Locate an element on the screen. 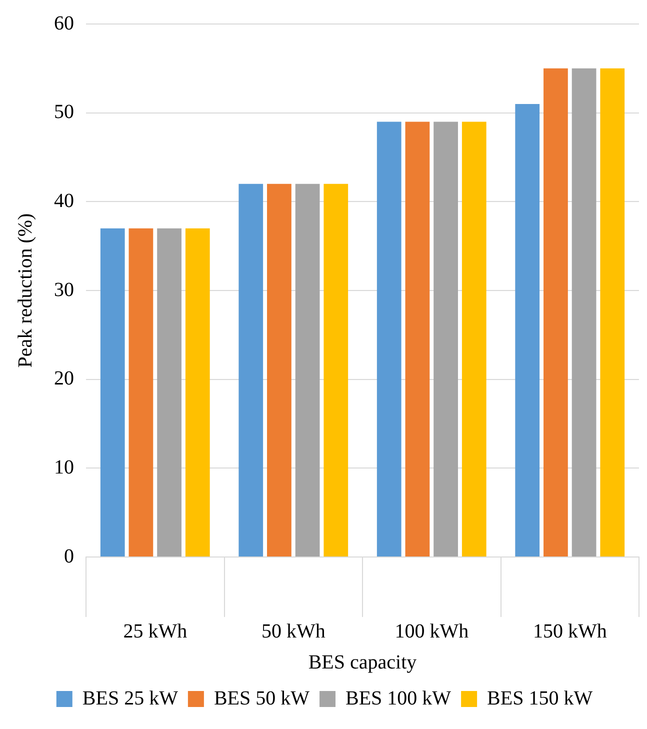 The height and width of the screenshot is (729, 647). legend-label: BES 50 kW is located at coordinates (262, 698).